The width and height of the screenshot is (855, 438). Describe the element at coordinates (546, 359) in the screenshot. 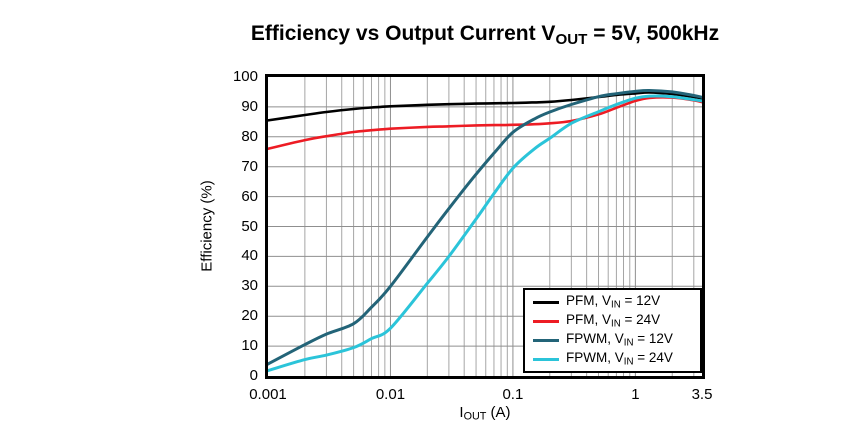

I see `fpwm-24v-line-swatch` at that location.